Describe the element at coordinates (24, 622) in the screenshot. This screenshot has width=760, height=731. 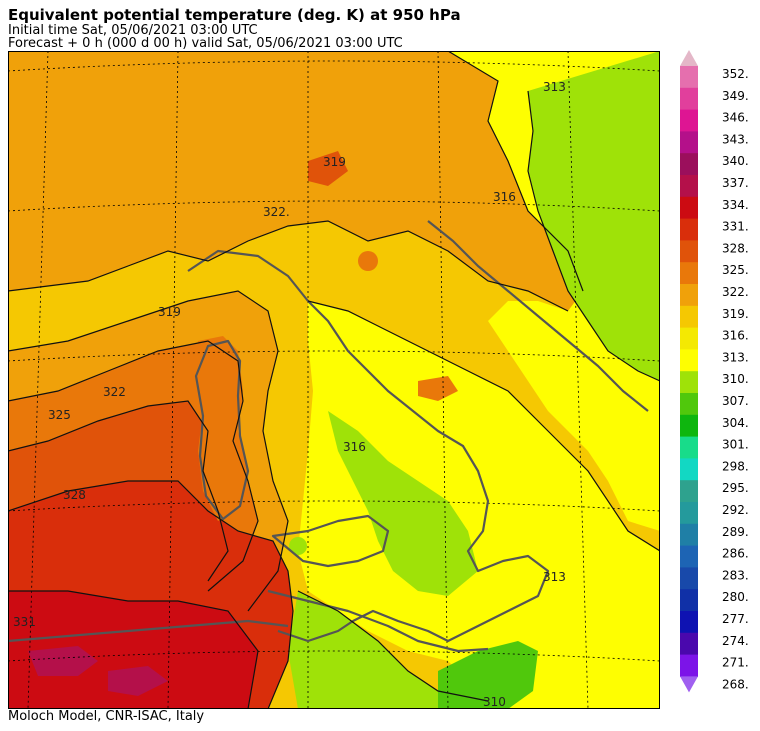
I see `contour-label: 331` at that location.